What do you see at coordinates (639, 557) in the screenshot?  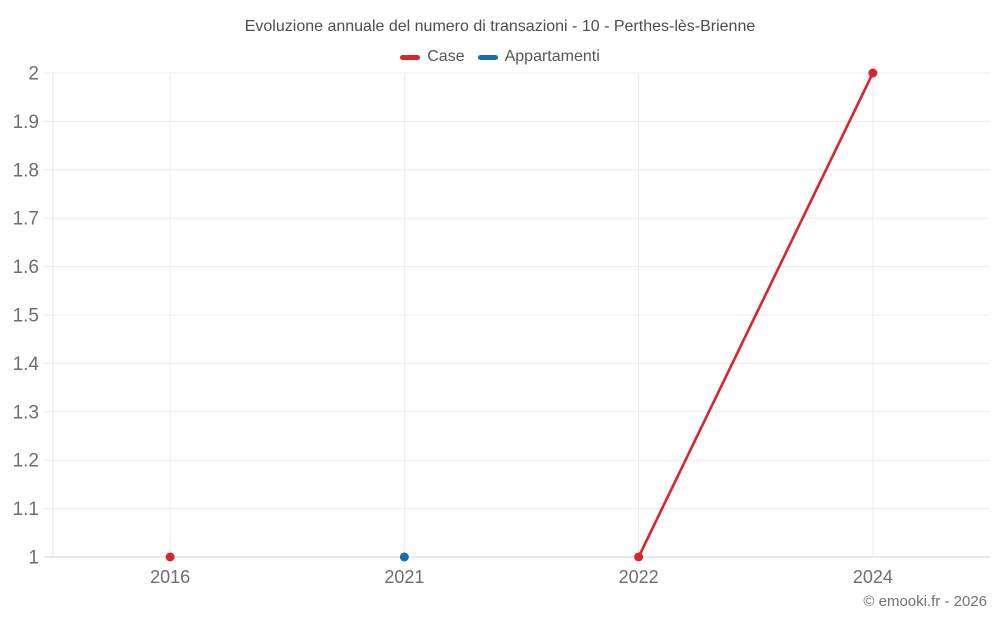 I see `data-point-case-2022` at bounding box center [639, 557].